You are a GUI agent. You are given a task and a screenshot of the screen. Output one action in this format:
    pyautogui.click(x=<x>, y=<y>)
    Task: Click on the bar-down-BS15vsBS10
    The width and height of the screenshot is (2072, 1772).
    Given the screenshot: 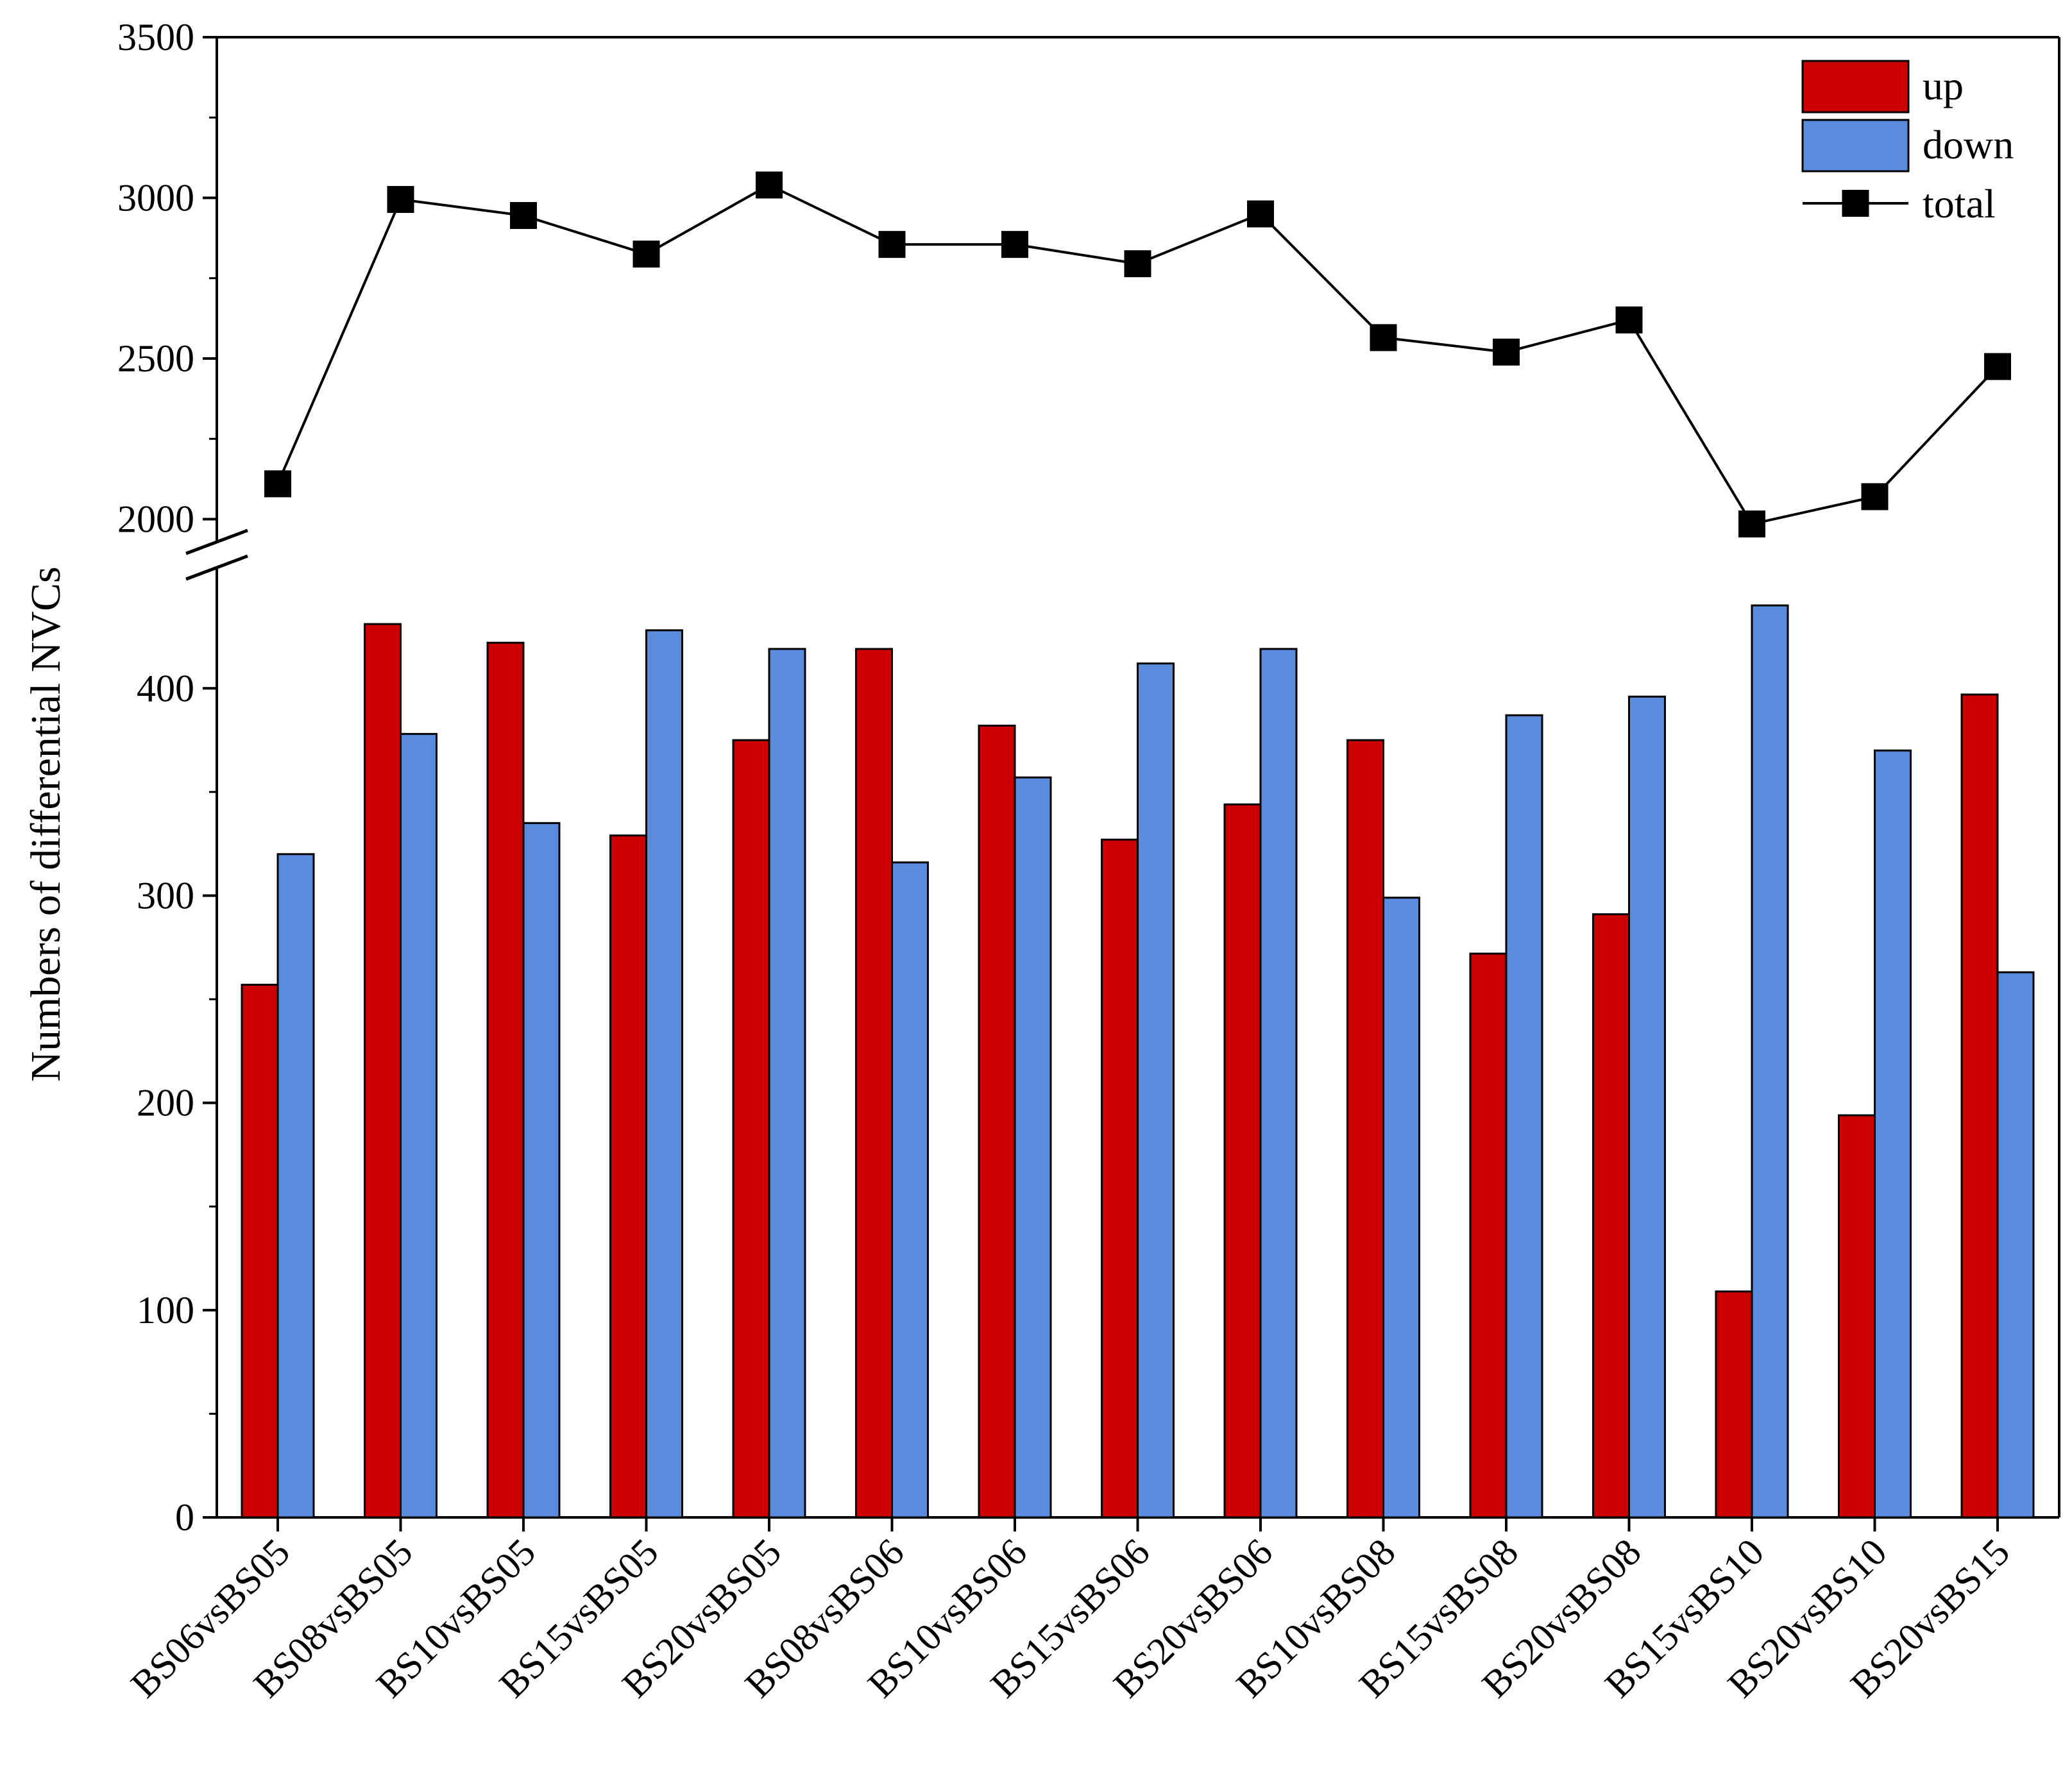 What is the action you would take?
    pyautogui.click(x=1770, y=1061)
    